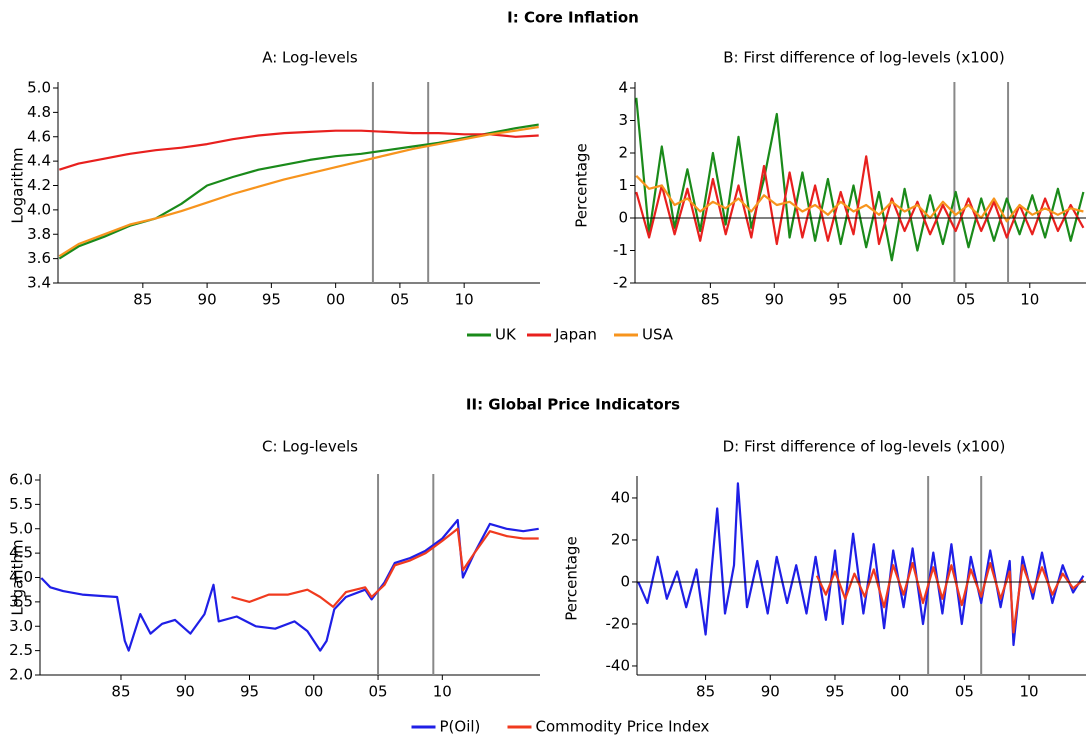  I want to click on legend-label: USA, so click(658, 335).